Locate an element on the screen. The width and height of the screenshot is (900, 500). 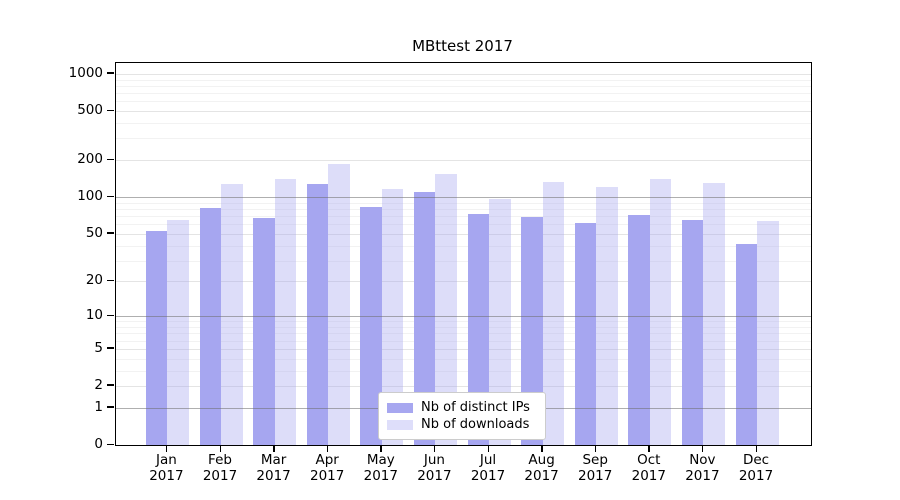
bar-downloads-nov is located at coordinates (714, 314).